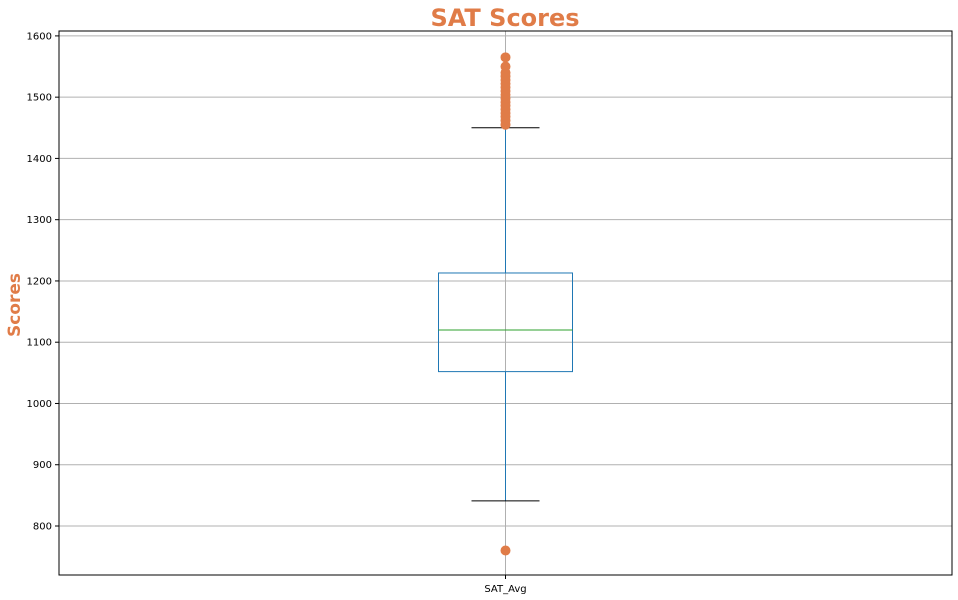 The height and width of the screenshot is (600, 958). What do you see at coordinates (15, 305) in the screenshot?
I see `y-axis-title: Scores` at bounding box center [15, 305].